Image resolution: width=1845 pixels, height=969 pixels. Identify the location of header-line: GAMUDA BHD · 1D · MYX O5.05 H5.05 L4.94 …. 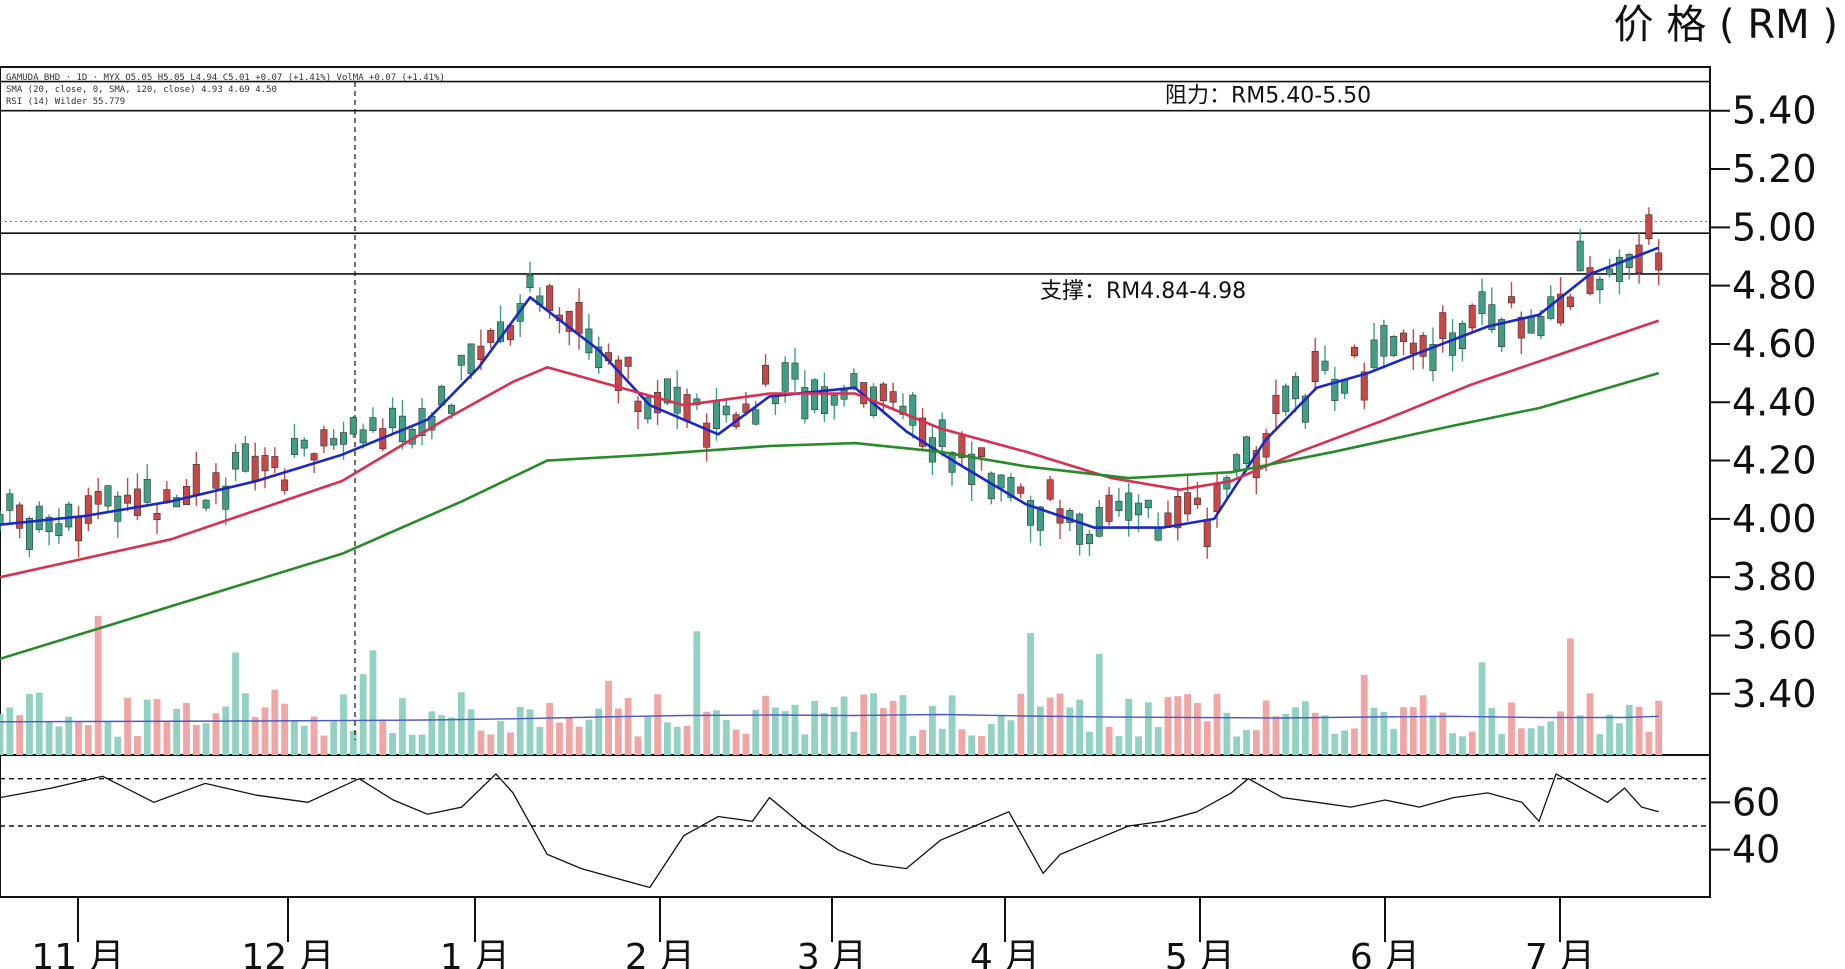
(225, 78).